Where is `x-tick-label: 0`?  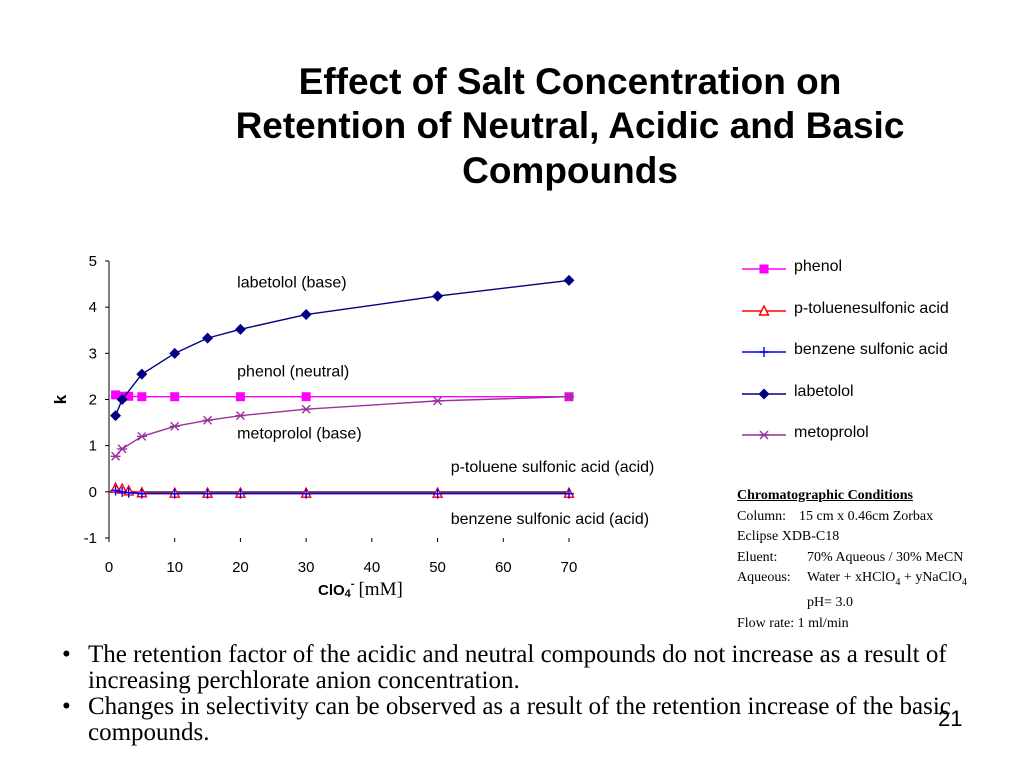 x-tick-label: 0 is located at coordinates (109, 567).